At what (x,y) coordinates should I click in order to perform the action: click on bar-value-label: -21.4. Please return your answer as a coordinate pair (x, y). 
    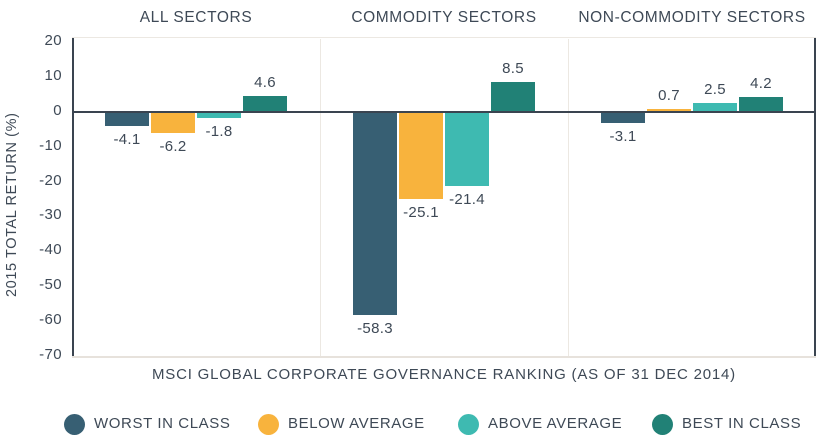
    Looking at the image, I should click on (467, 200).